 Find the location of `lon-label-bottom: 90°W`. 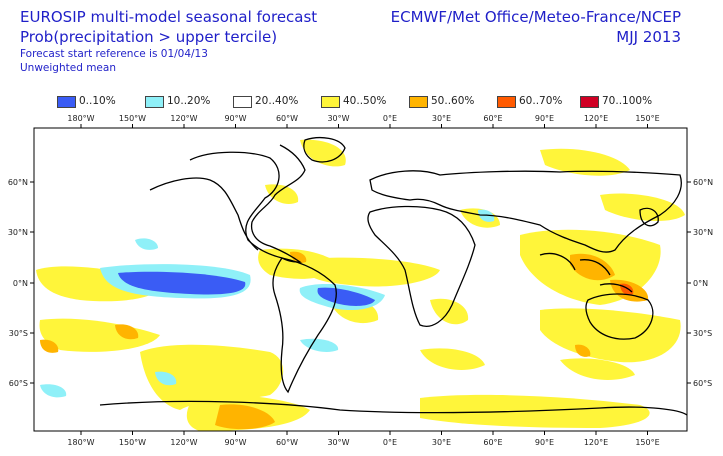

lon-label-bottom: 90°W is located at coordinates (235, 442).